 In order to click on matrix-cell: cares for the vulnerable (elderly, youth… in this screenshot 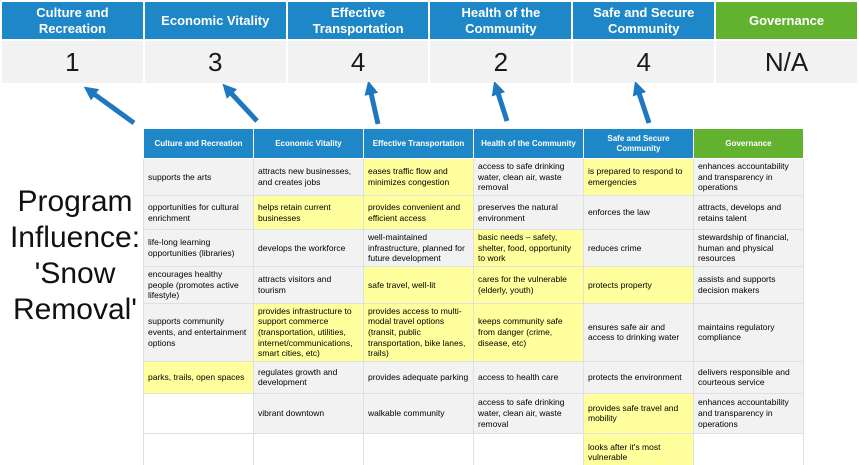, I will do `click(528, 284)`.